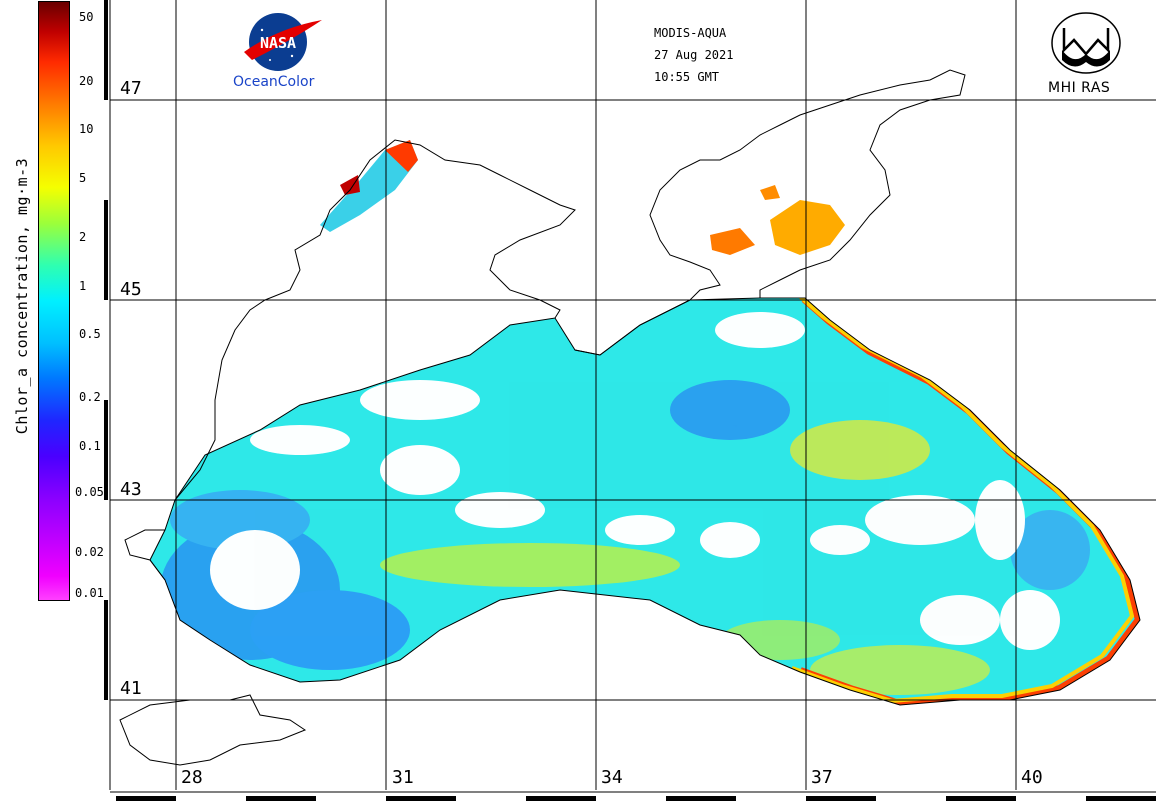 The height and width of the screenshot is (801, 1156). Describe the element at coordinates (86, 81) in the screenshot. I see `colorbar-label: 20` at that location.